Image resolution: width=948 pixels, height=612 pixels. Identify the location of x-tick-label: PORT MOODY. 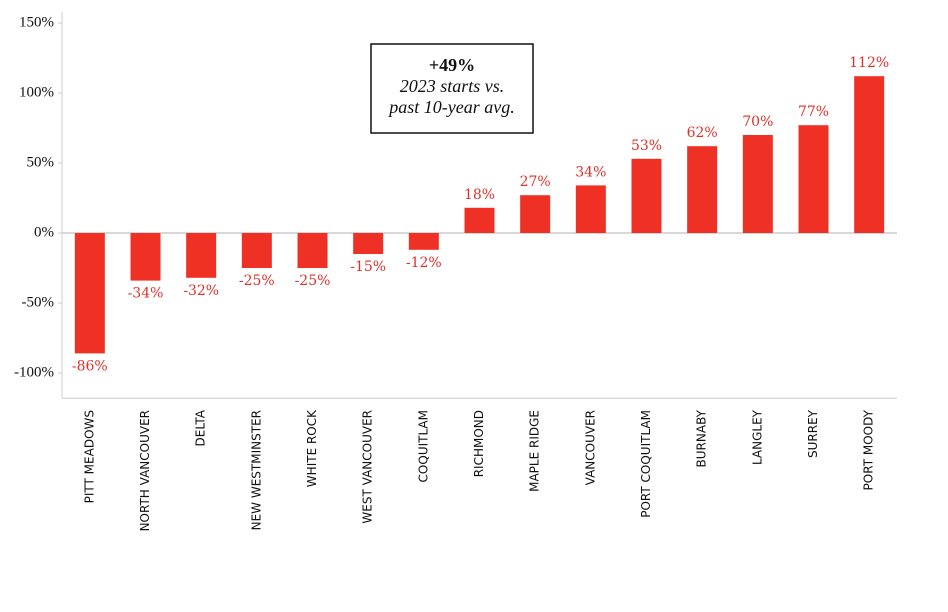
(869, 449).